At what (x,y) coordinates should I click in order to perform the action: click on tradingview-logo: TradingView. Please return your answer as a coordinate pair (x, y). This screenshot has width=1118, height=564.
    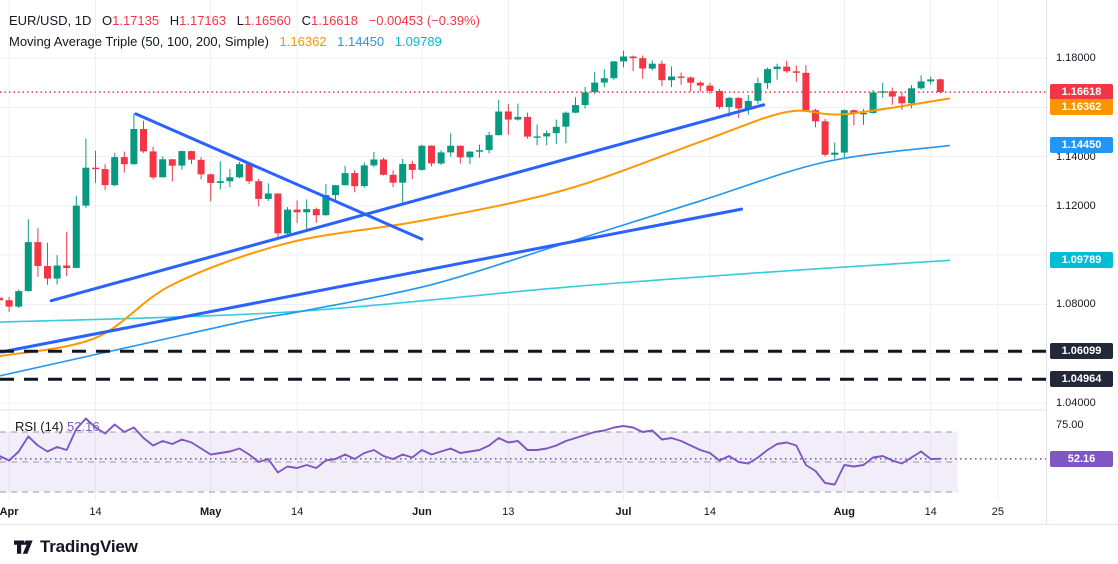
    Looking at the image, I should click on (76, 547).